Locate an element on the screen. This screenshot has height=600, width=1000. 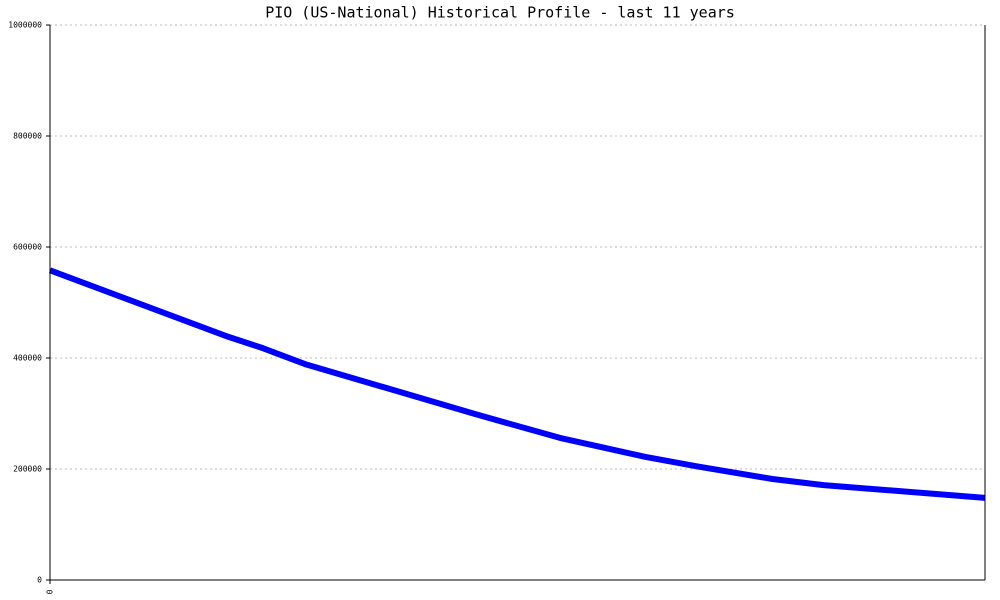
y-tick-label: 800000 is located at coordinates (27, 136).